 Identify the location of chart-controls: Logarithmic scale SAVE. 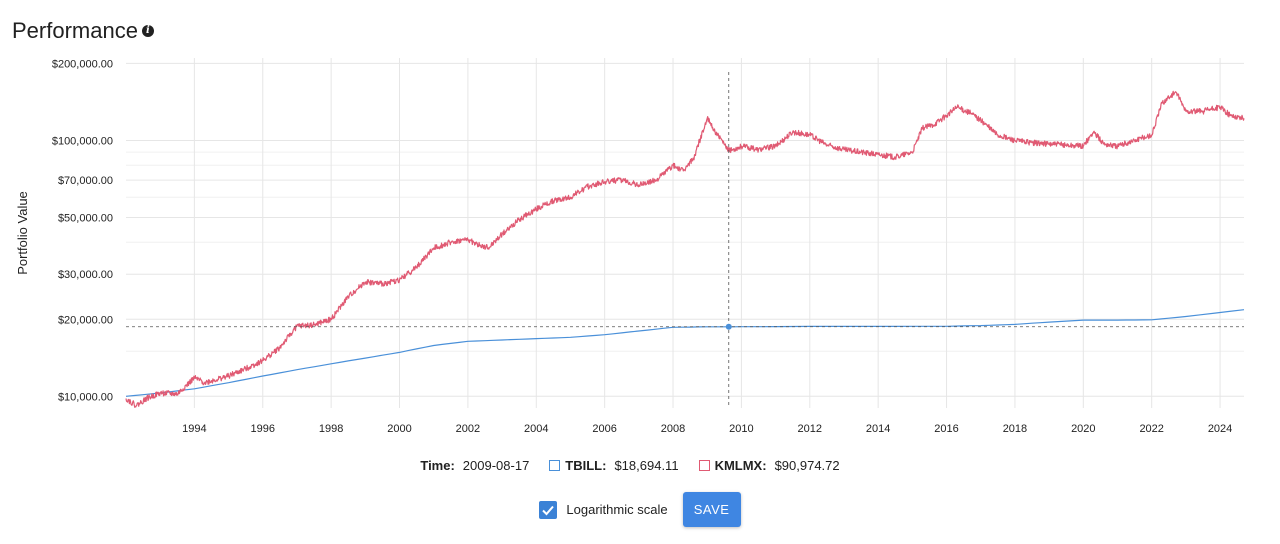
(640, 509).